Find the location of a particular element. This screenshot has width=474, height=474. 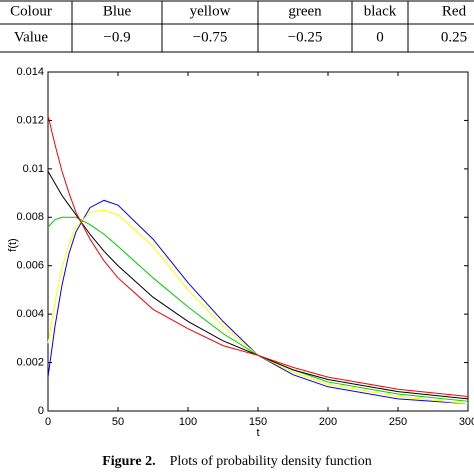

caption-label: Figure 2. is located at coordinates (128, 461).